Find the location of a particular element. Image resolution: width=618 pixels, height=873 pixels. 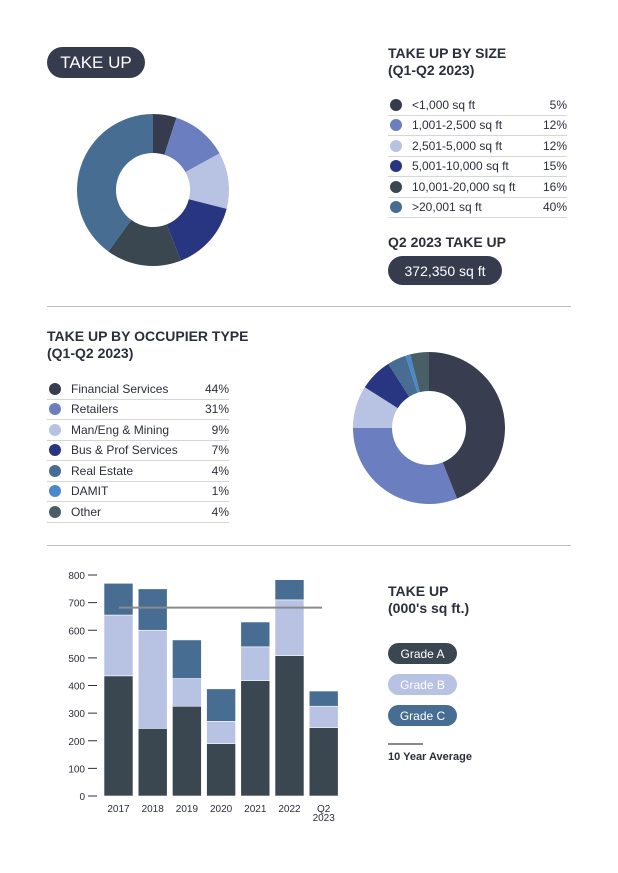

legend-item: >20,001 sq ft 40% is located at coordinates (477, 208).